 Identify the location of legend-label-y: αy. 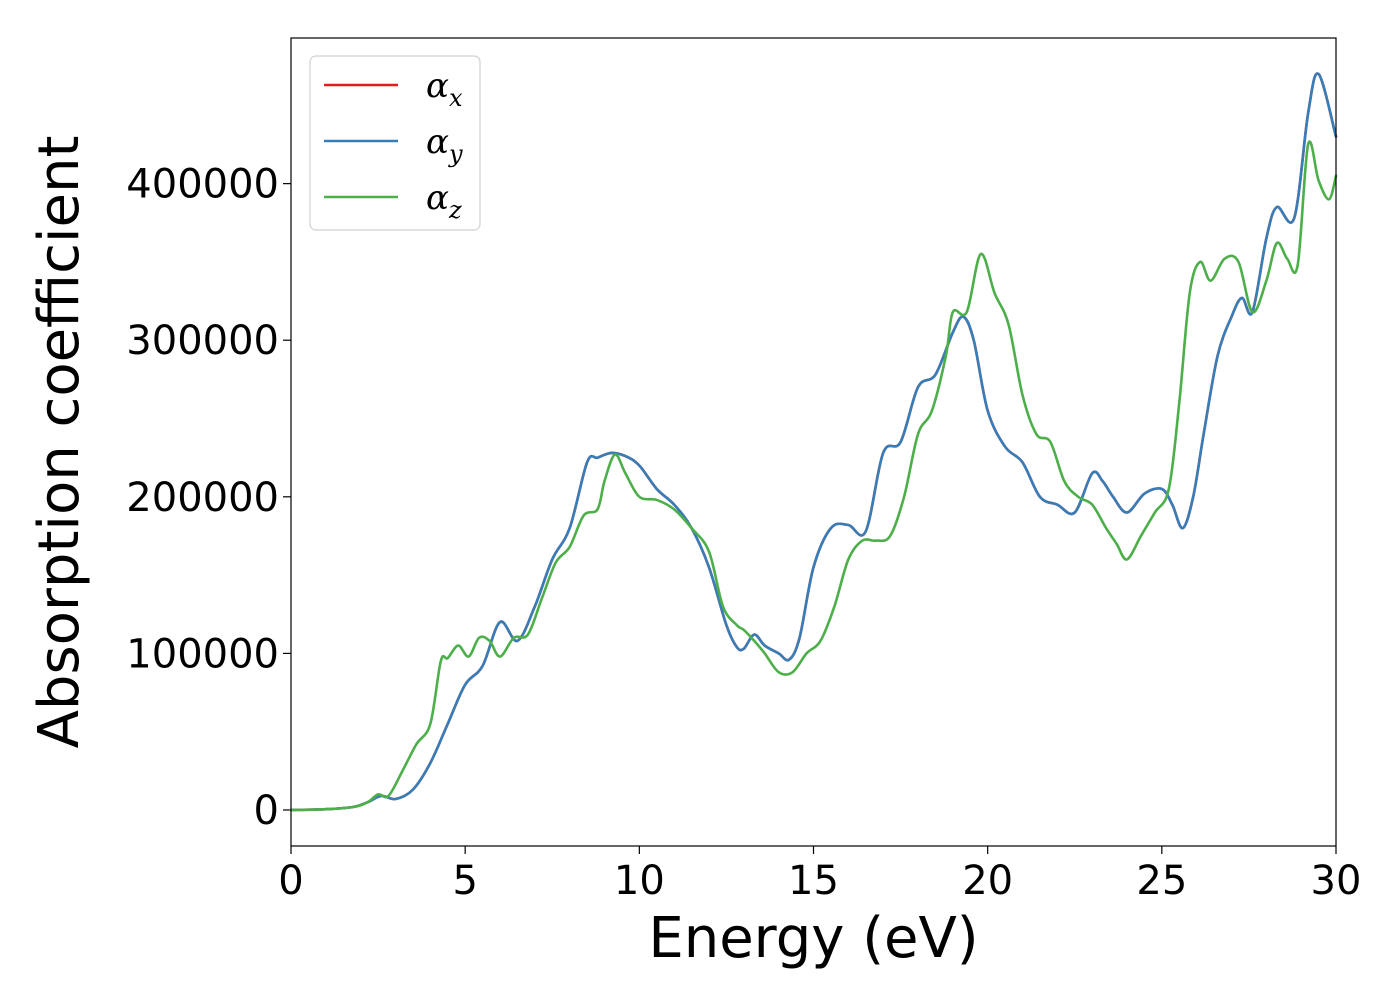
(444, 145).